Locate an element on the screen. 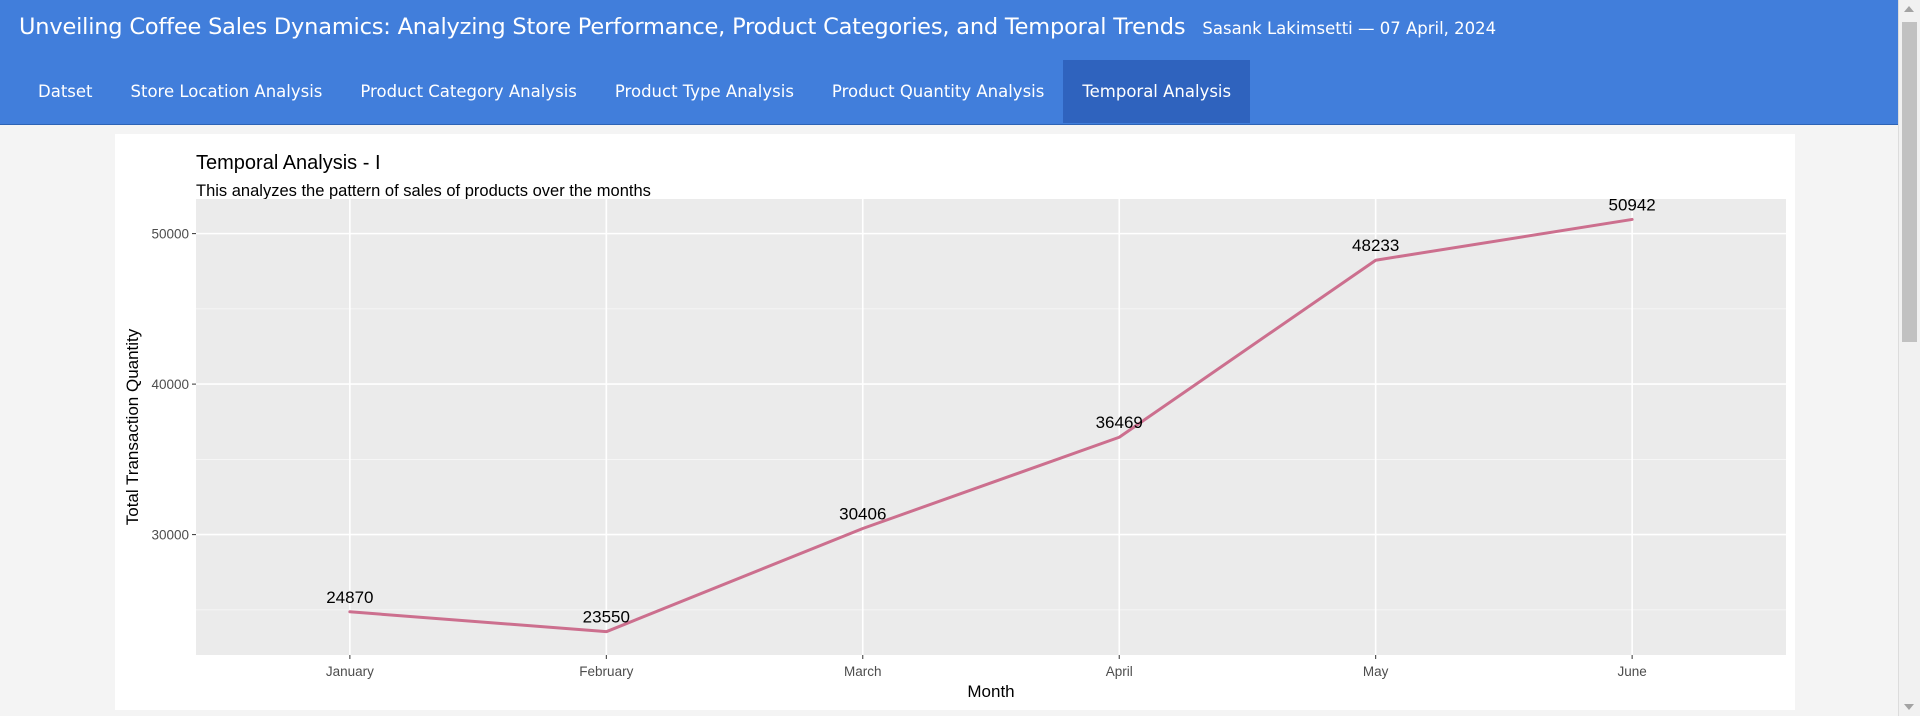 Image resolution: width=1920 pixels, height=716 pixels. x-tick-label-5: June is located at coordinates (1631, 671).